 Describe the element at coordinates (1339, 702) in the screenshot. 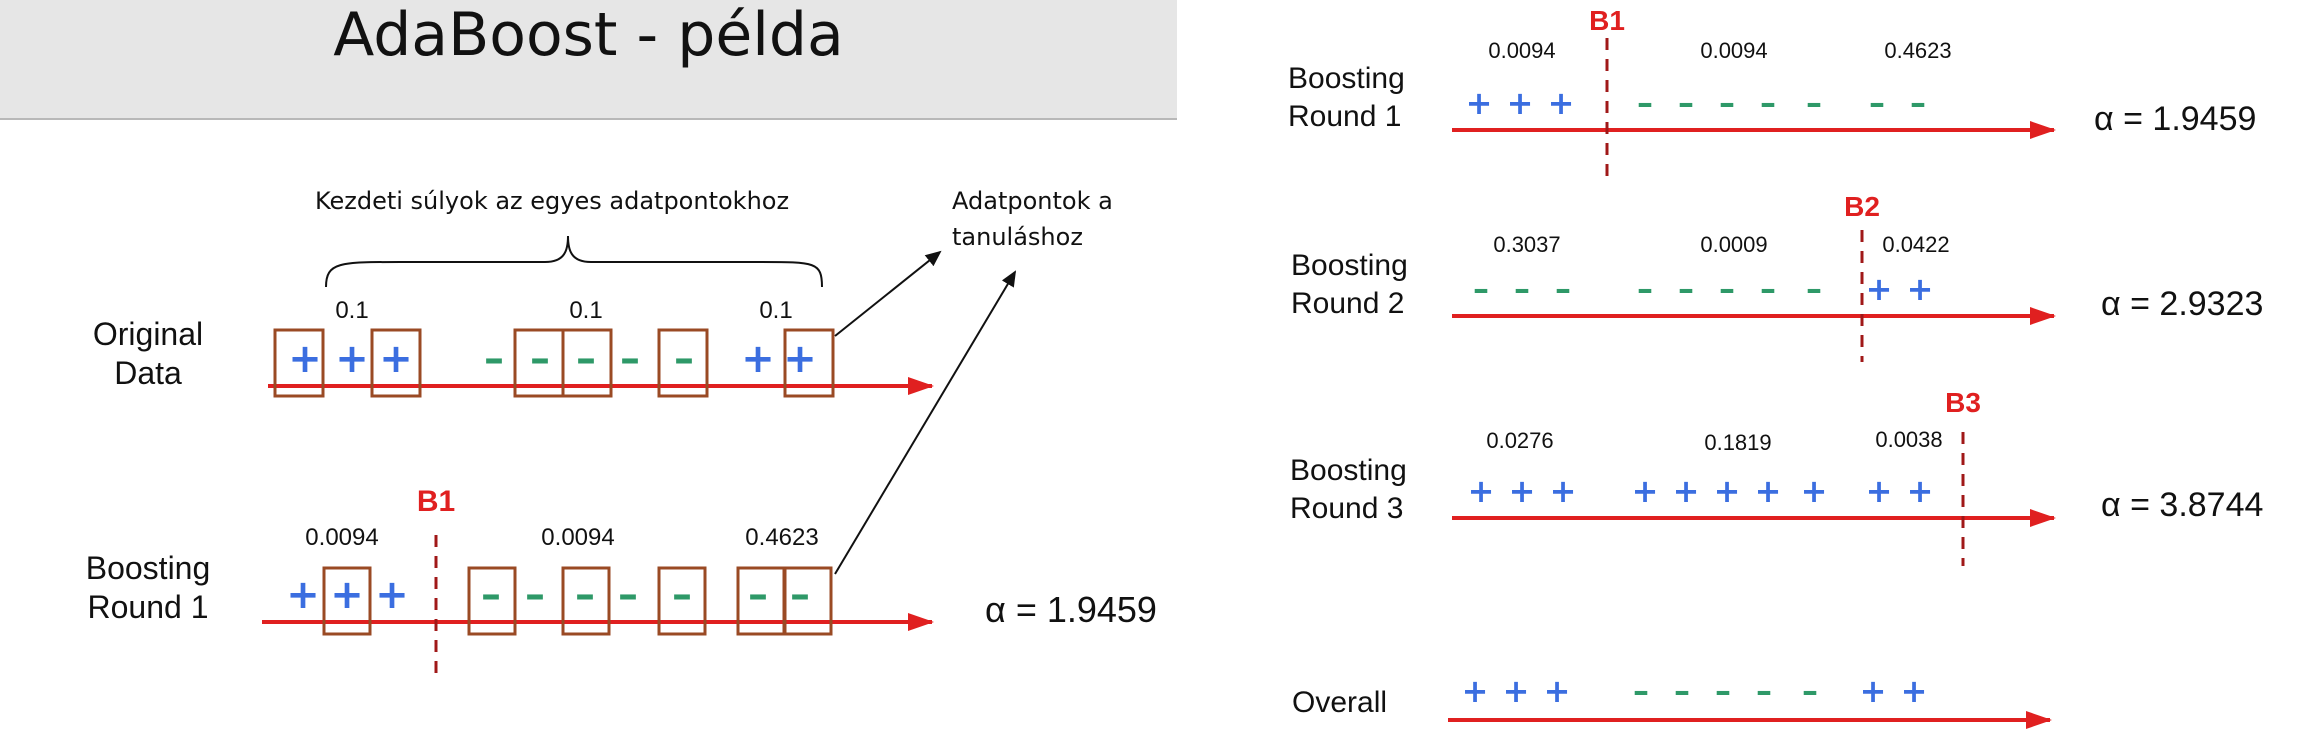

I see `overall-label: Overall` at that location.